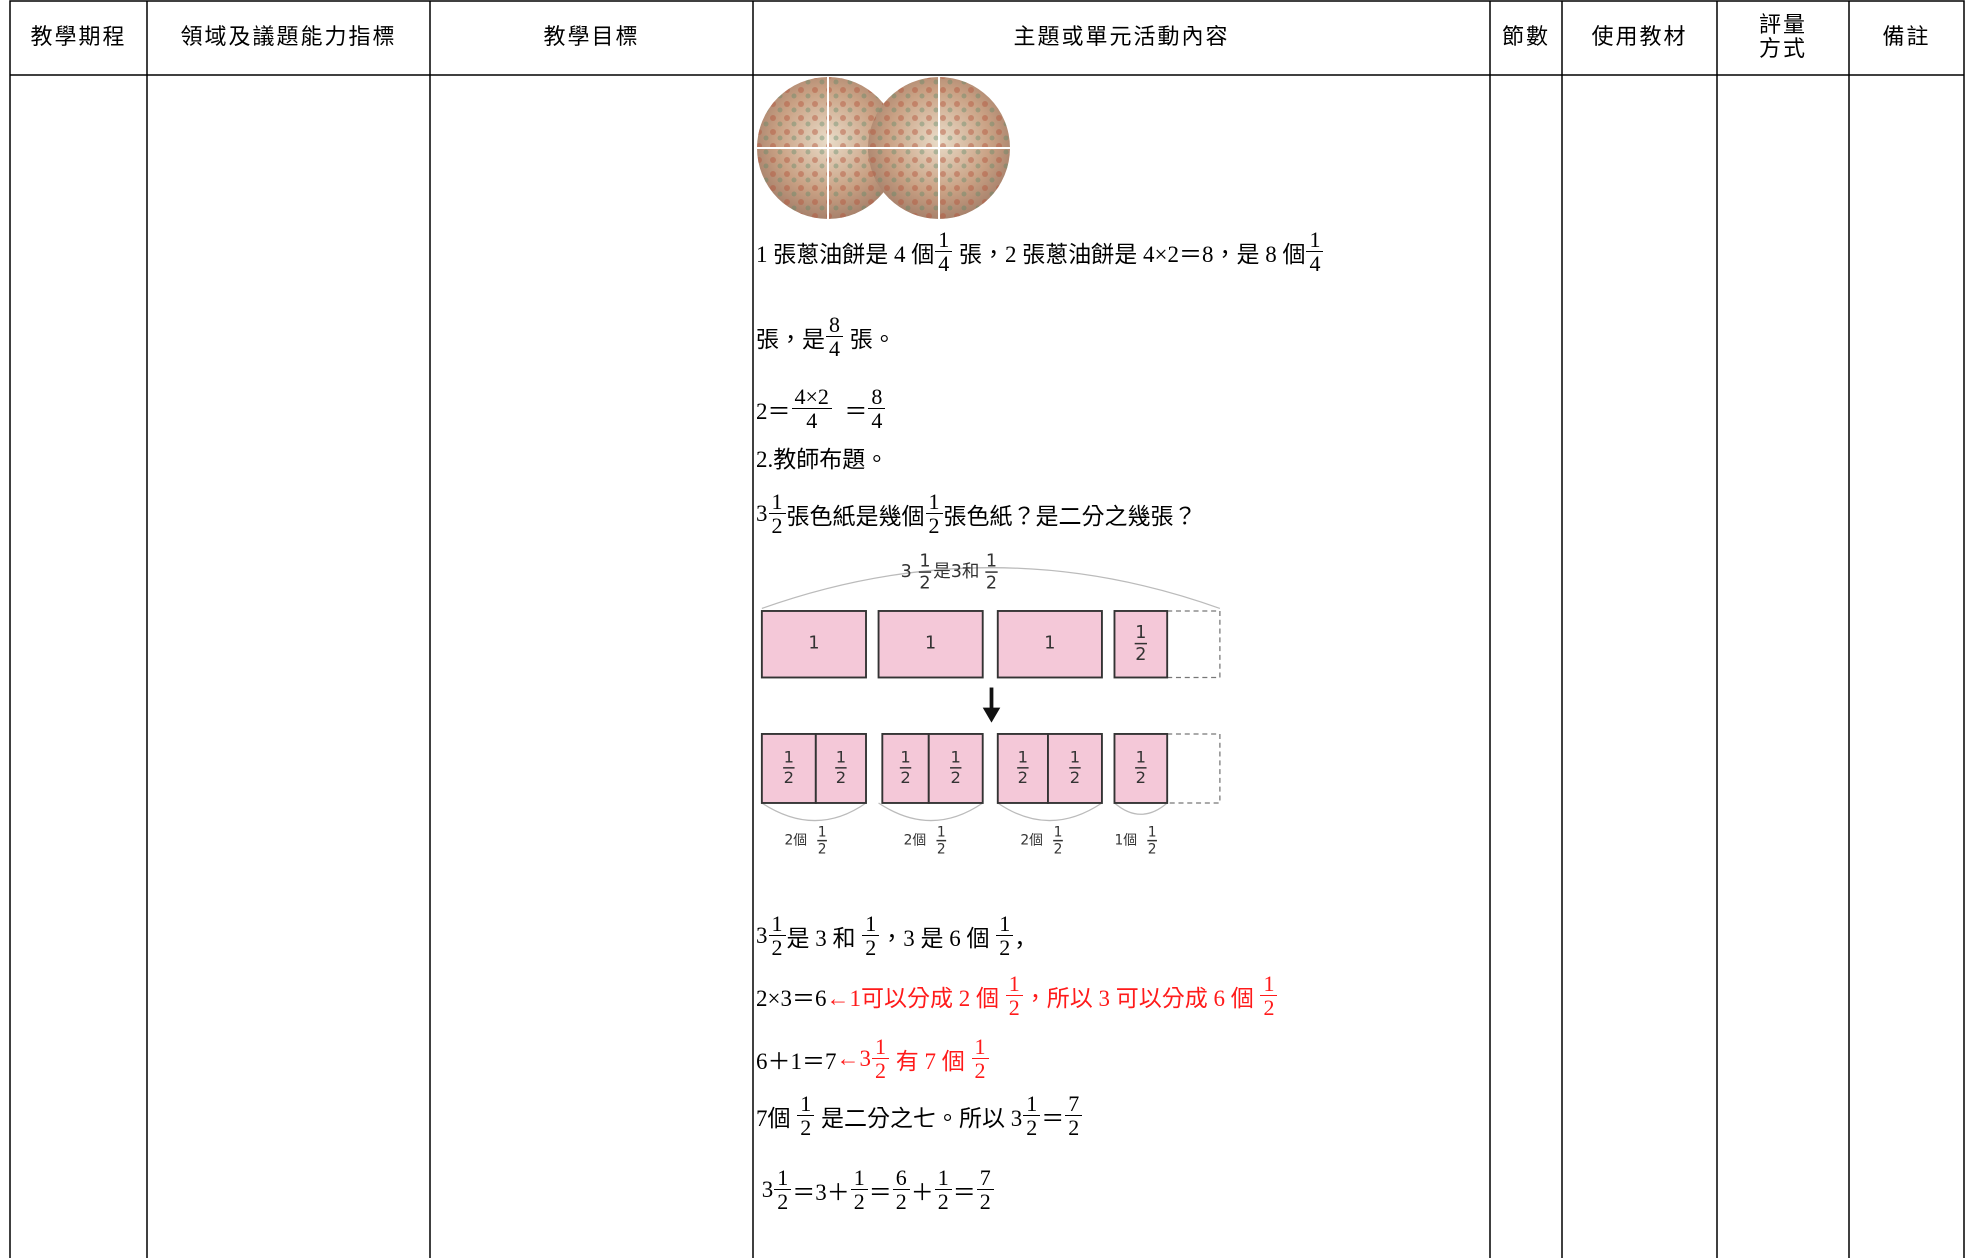  I want to click on text: 1 張蔥油餅是 4 個, so click(845, 254).